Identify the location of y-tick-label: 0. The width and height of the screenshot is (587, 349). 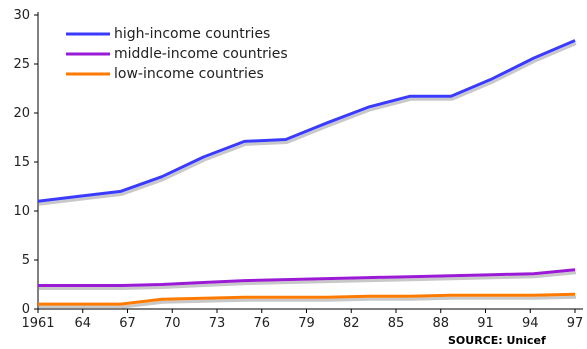
(26, 309).